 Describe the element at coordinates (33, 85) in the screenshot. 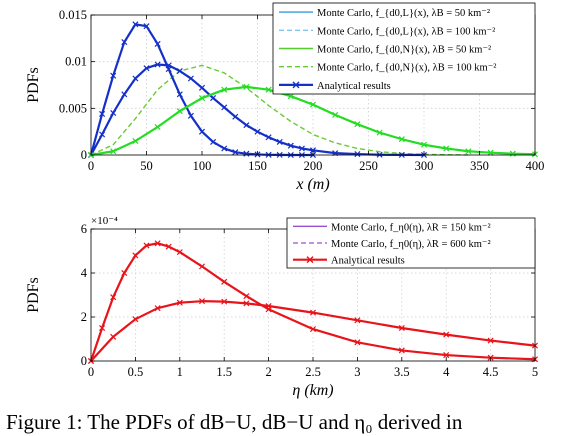

I see `y-axis-label: PDFs` at that location.